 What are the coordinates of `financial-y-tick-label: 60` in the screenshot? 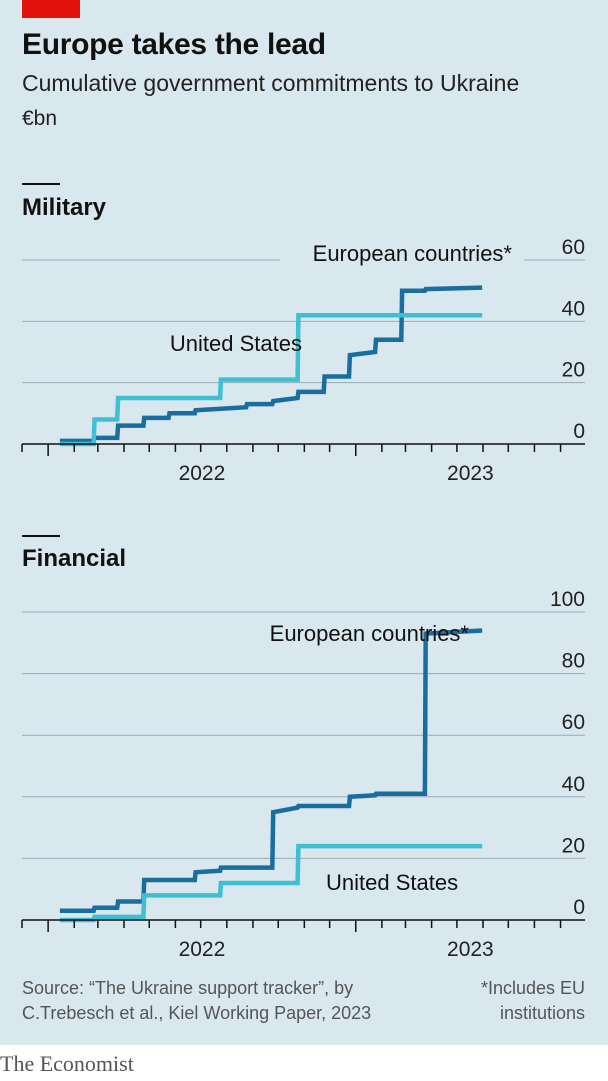 It's located at (573, 722).